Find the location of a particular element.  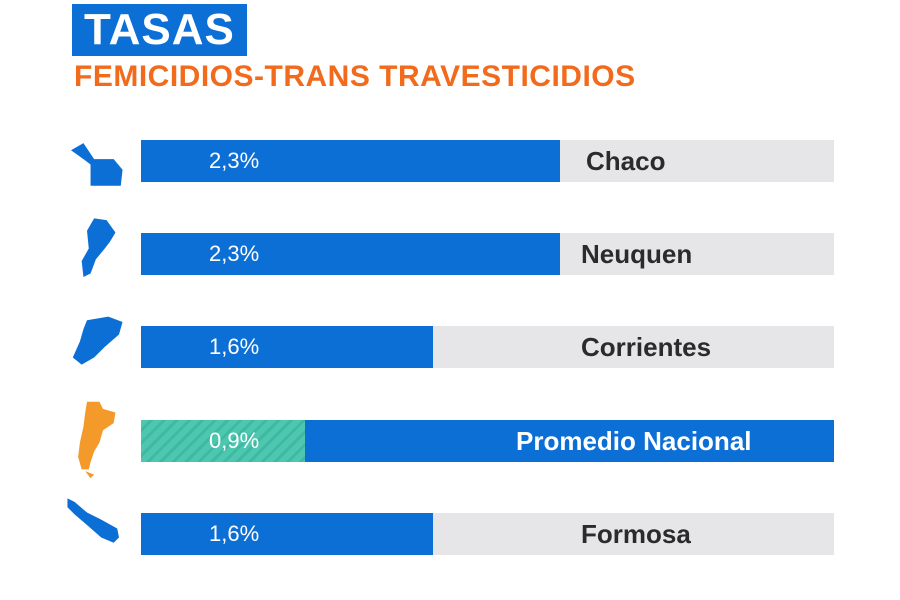

chart-title: TASAS is located at coordinates (159, 29).